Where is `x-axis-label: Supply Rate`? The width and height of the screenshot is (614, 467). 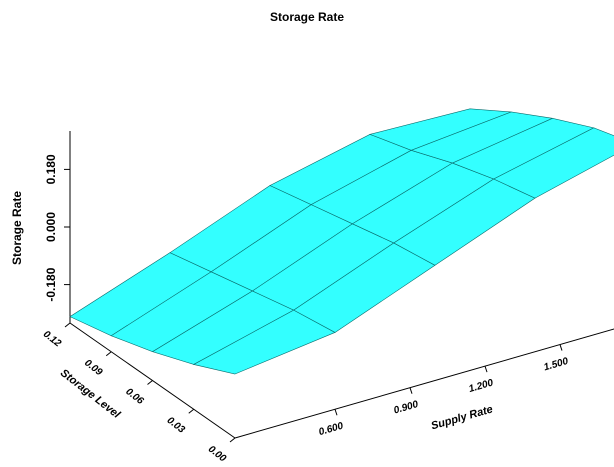
x-axis-label: Supply Rate is located at coordinates (462, 417).